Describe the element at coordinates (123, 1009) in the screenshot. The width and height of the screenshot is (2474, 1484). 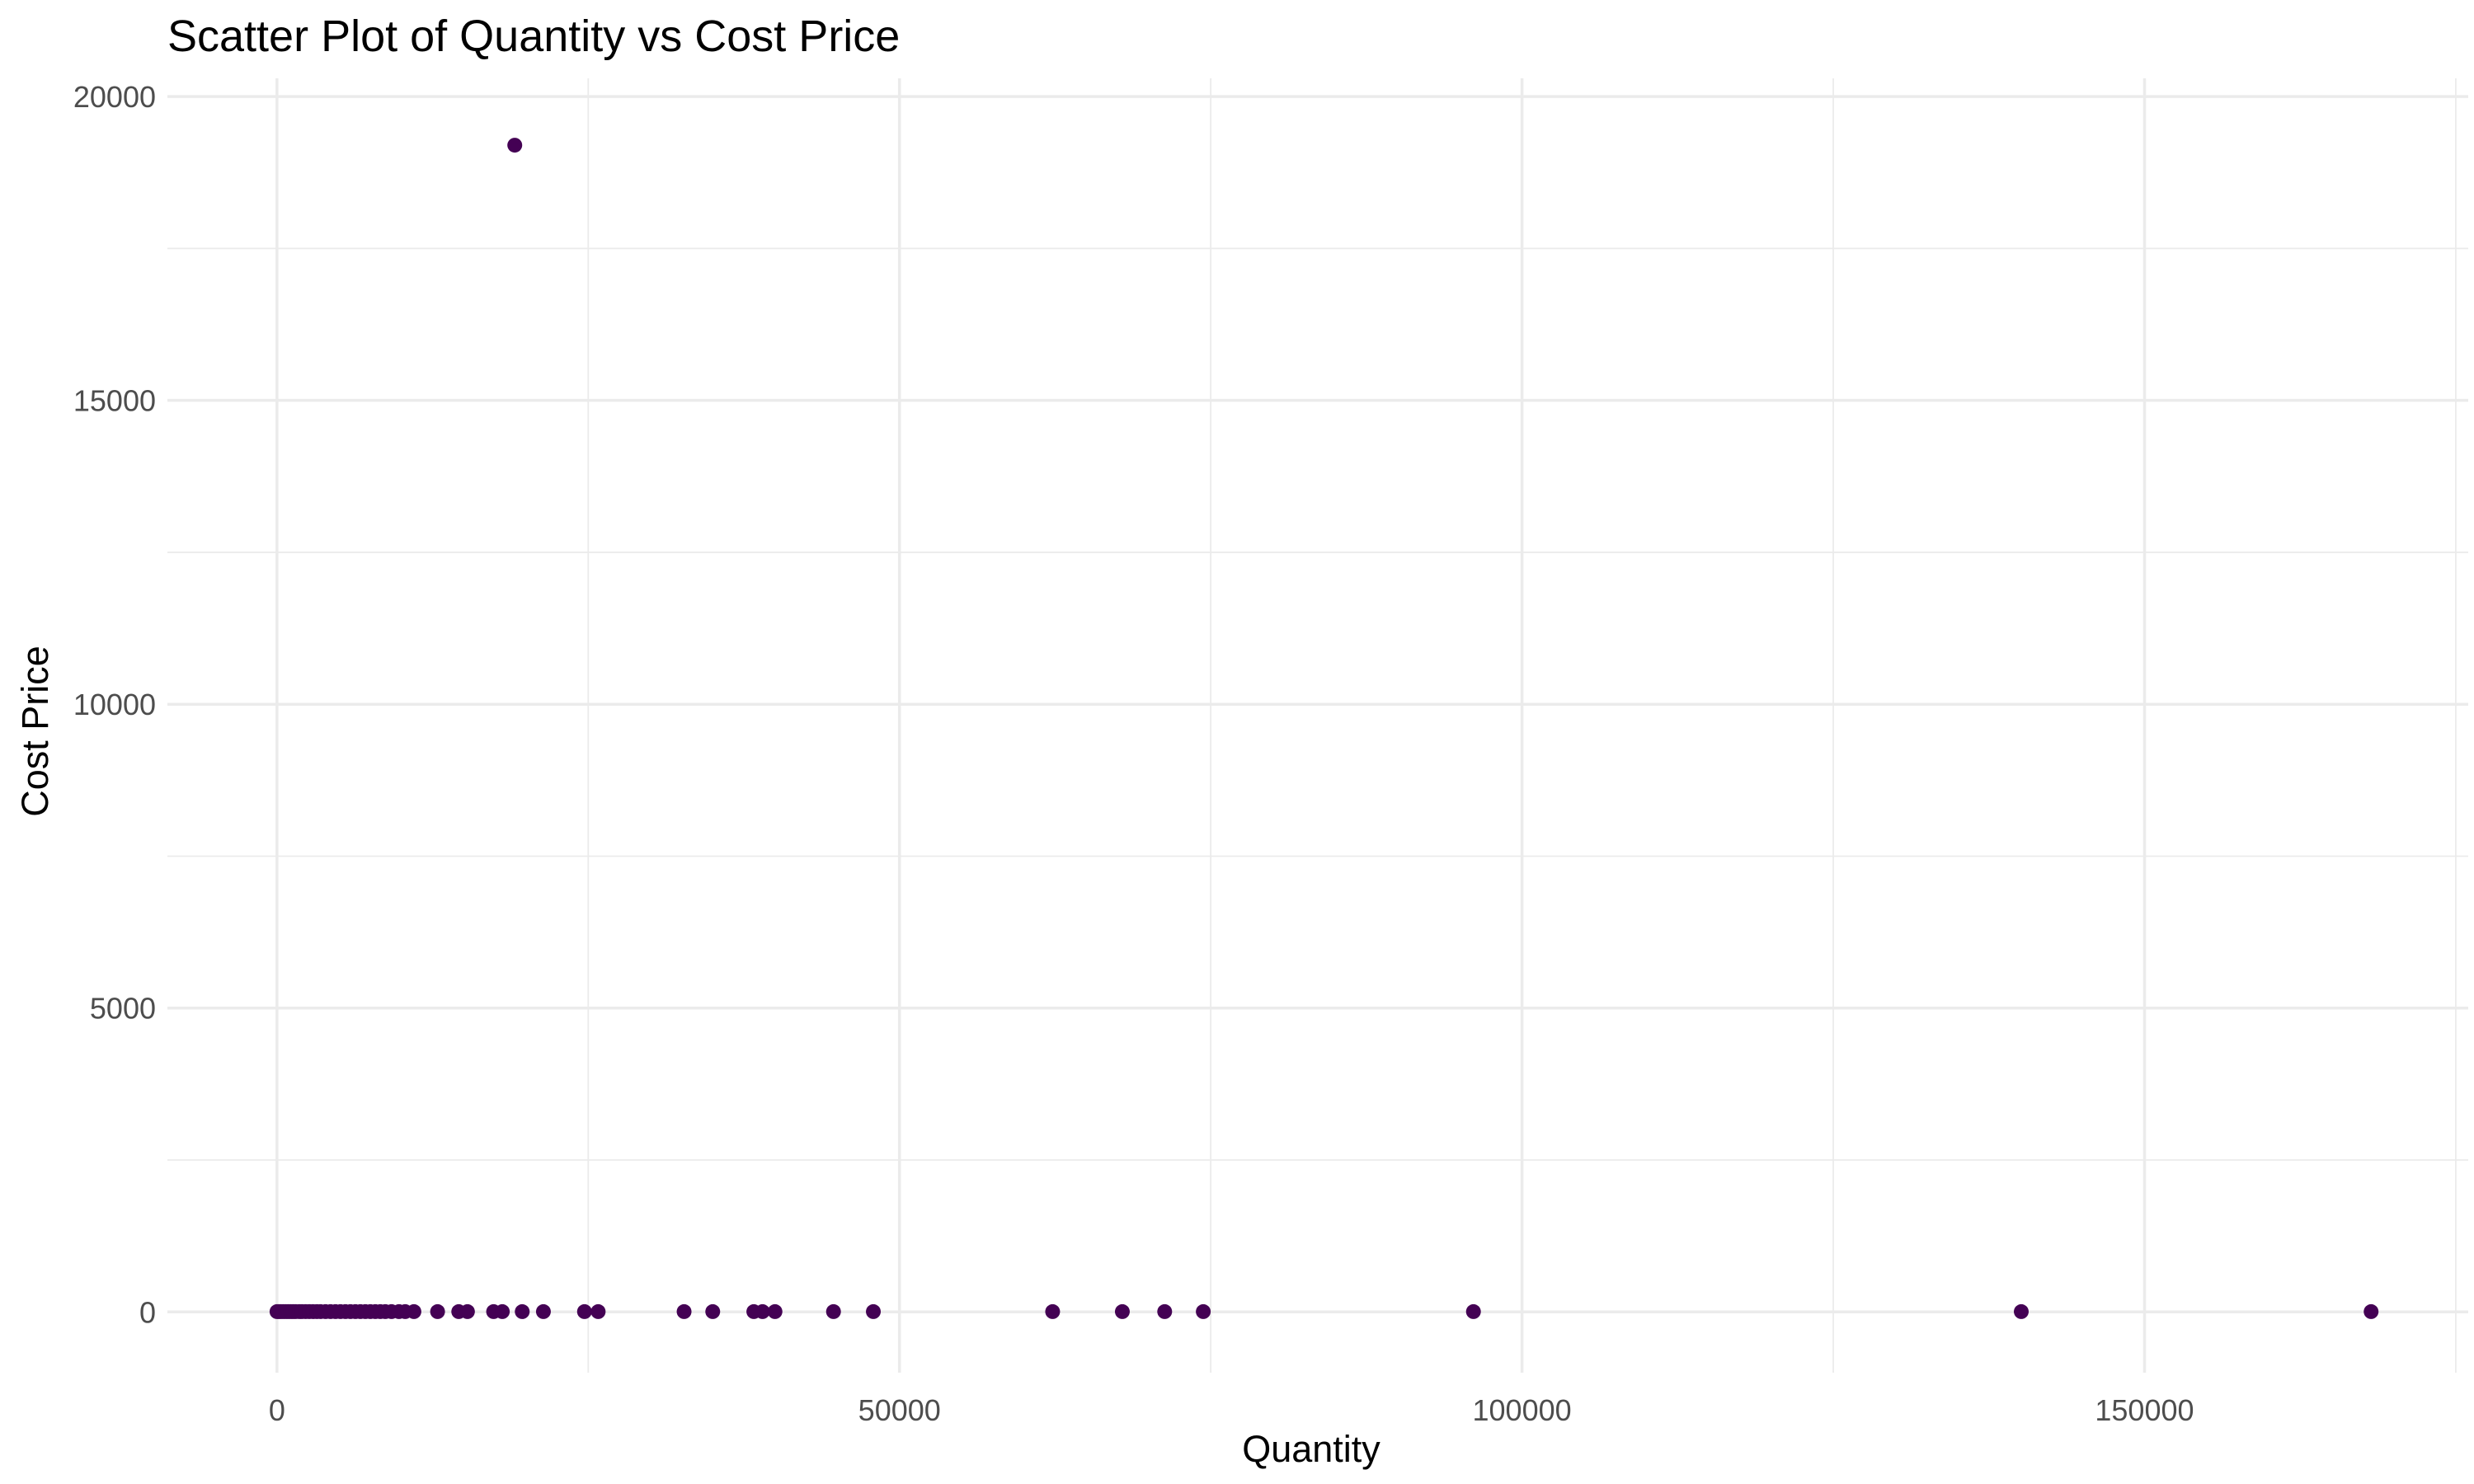
I see `y-tick-label: 5000` at that location.